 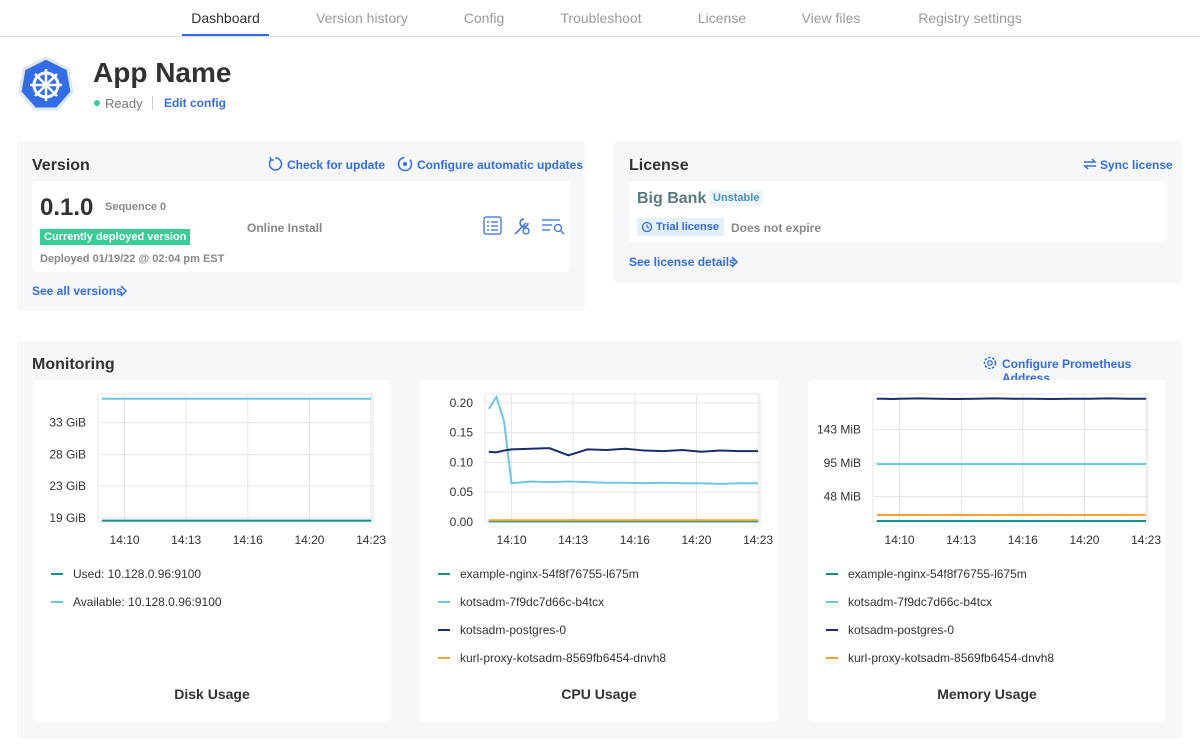 What do you see at coordinates (124, 103) in the screenshot?
I see `status: Ready` at bounding box center [124, 103].